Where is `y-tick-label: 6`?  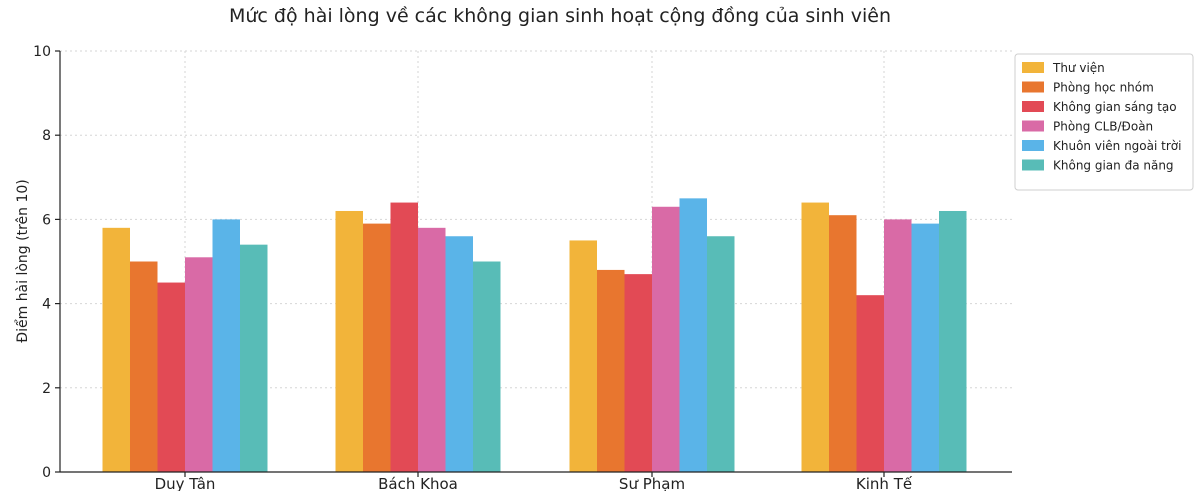 y-tick-label: 6 is located at coordinates (46, 220).